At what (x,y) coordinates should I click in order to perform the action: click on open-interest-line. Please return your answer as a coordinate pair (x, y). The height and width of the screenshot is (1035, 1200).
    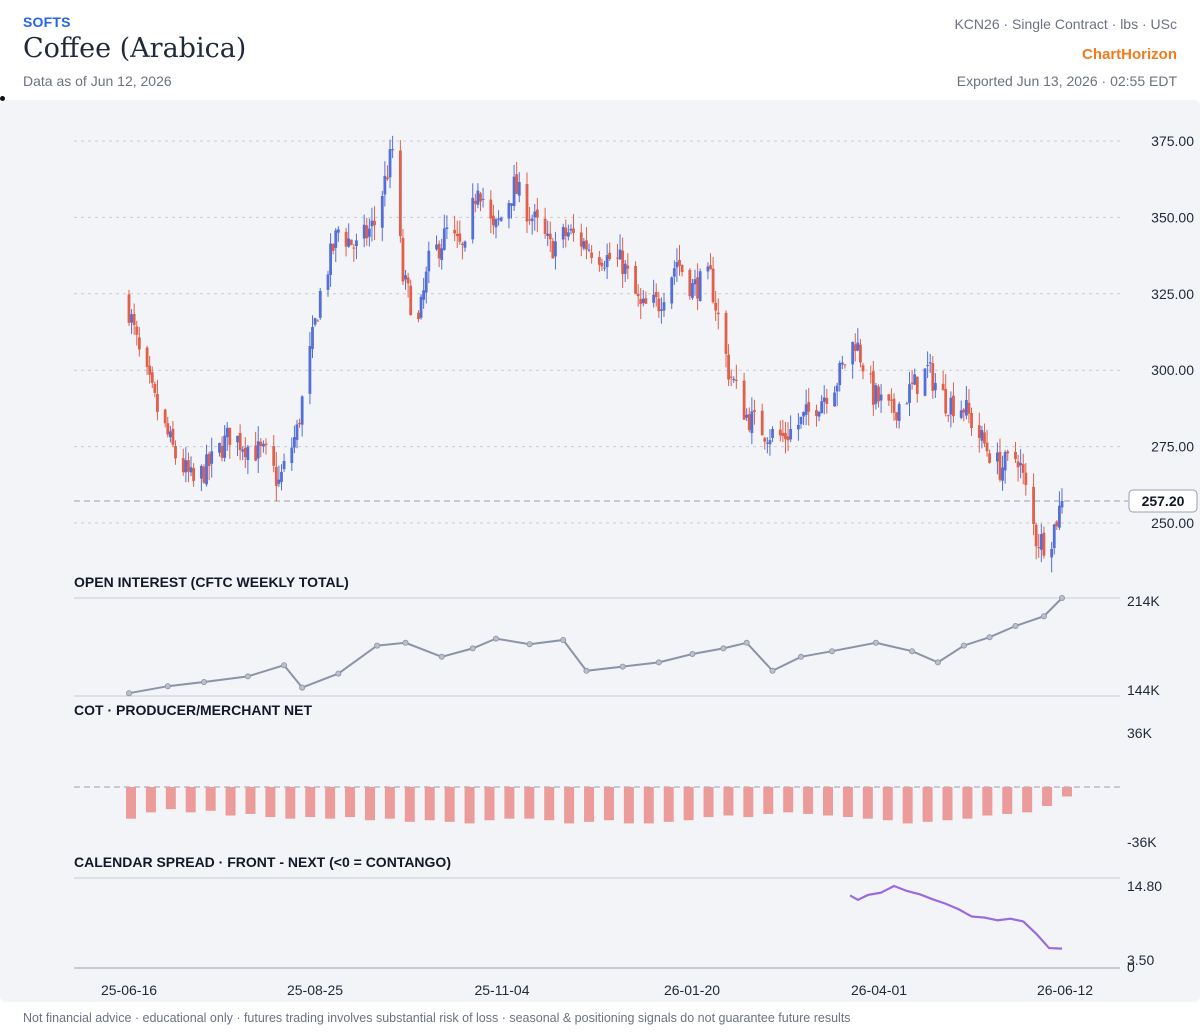
    Looking at the image, I should click on (595, 646).